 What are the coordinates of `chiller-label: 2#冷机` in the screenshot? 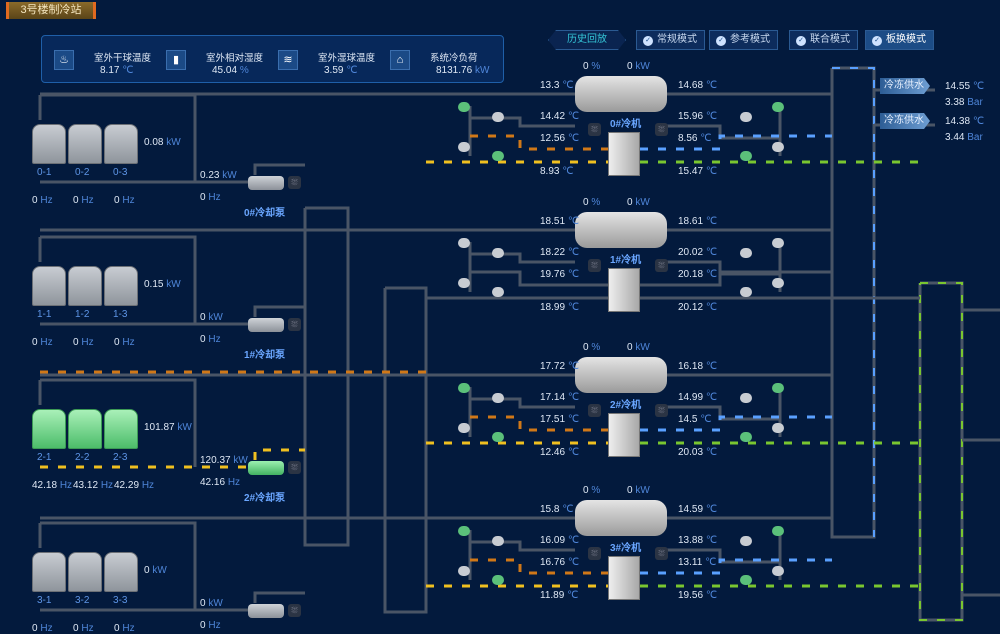 It's located at (626, 405).